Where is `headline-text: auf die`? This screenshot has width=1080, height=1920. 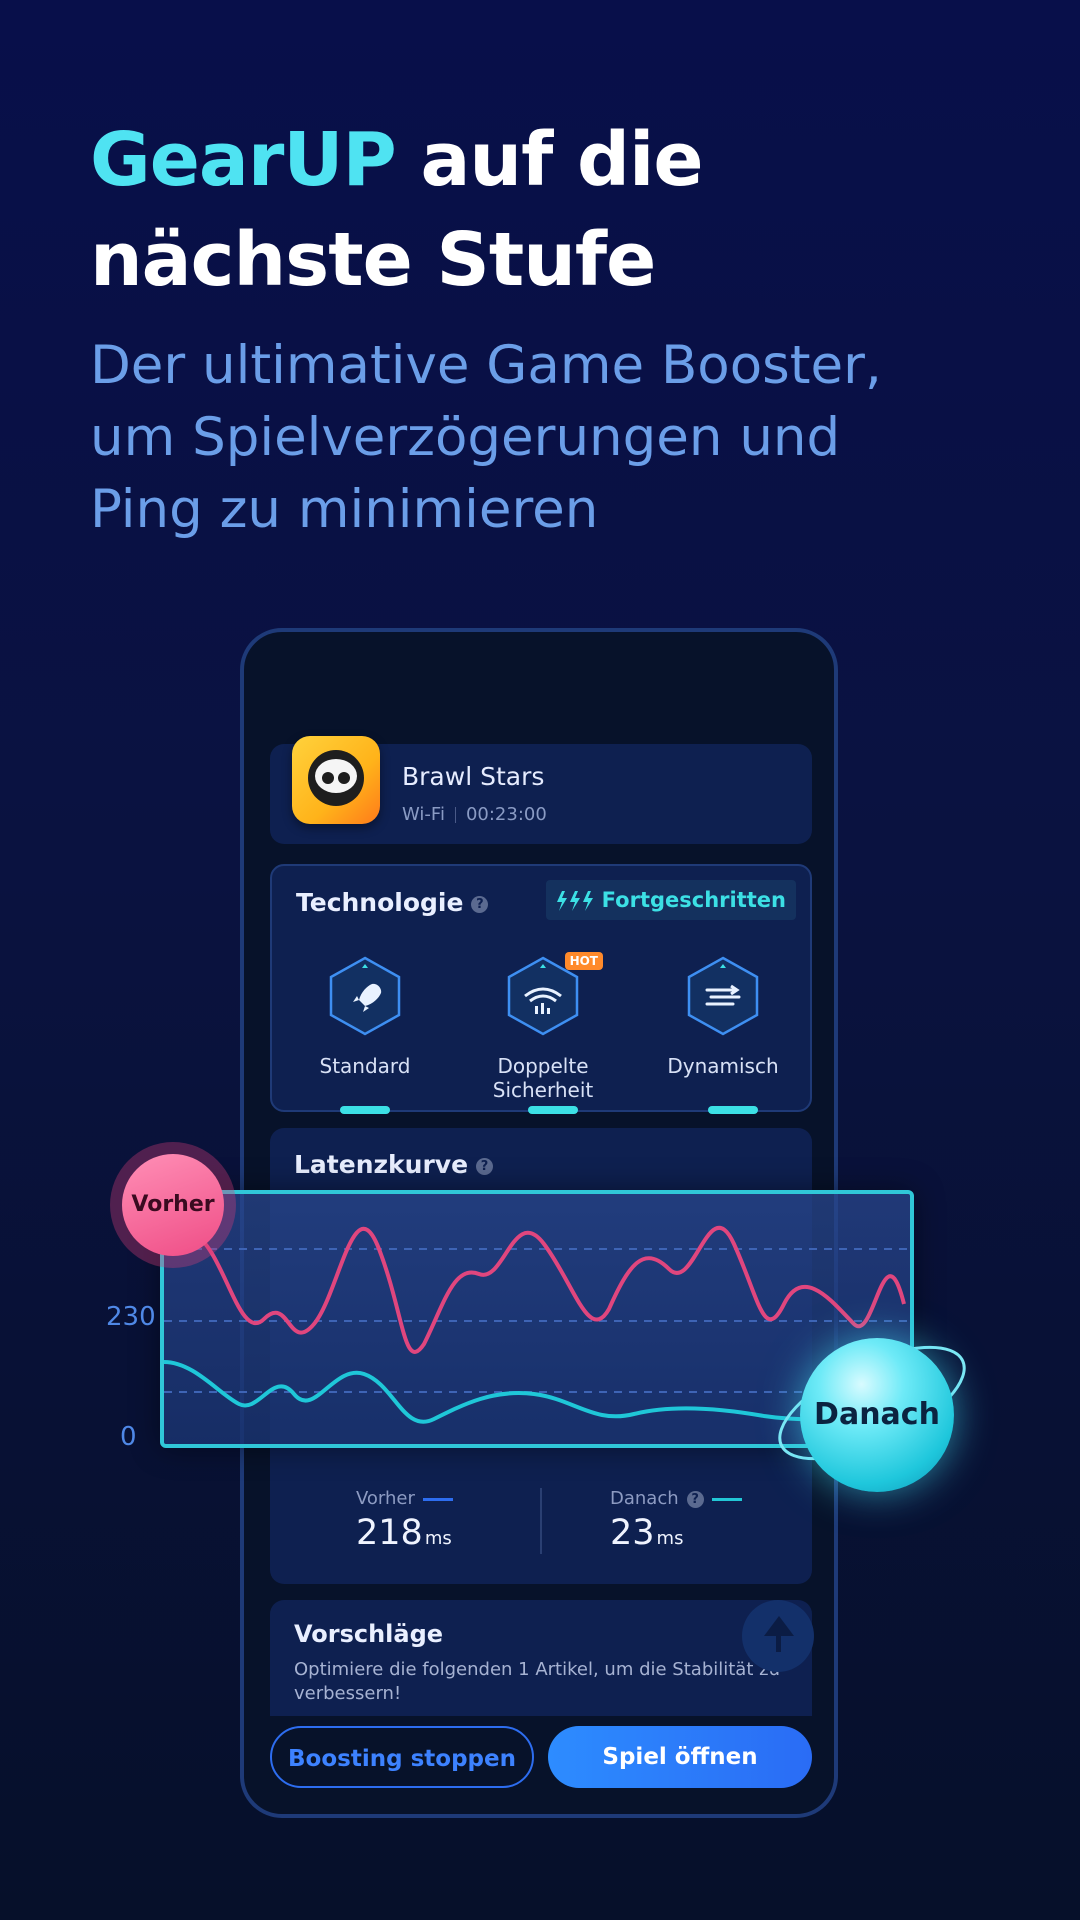 headline-text: auf die is located at coordinates (549, 160).